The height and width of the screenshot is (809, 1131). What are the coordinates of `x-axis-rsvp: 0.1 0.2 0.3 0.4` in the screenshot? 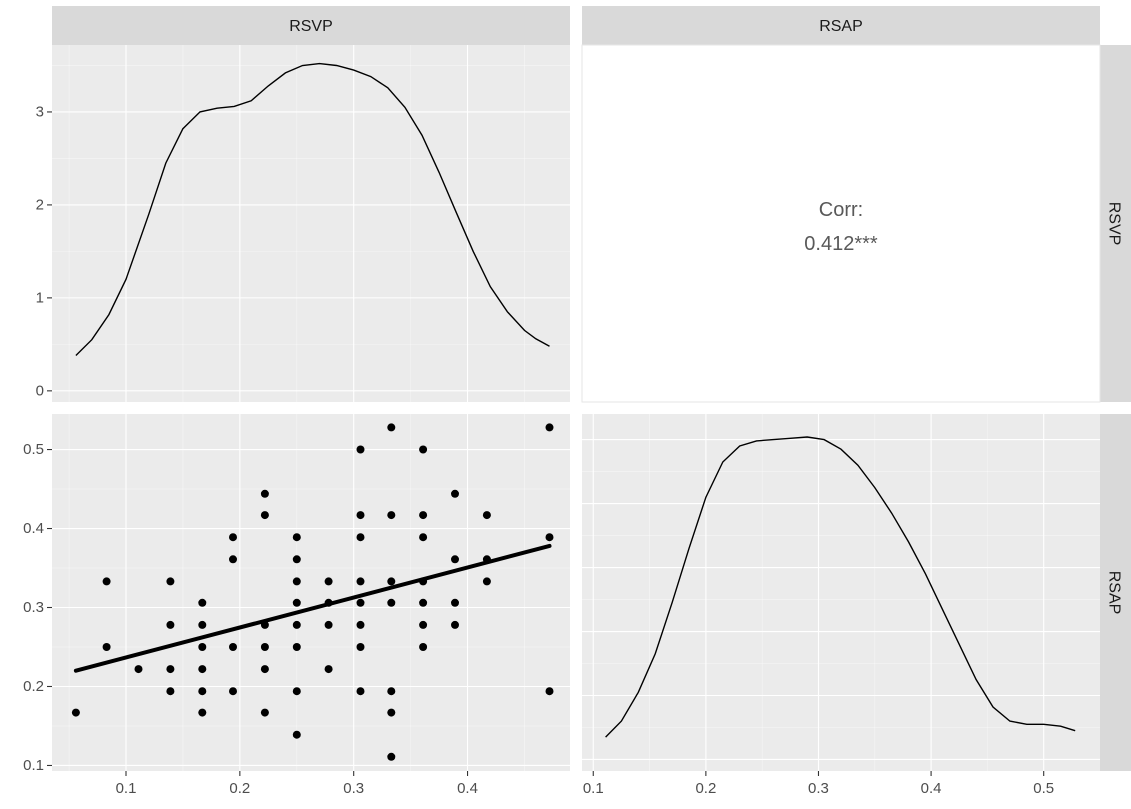 It's located at (297, 784).